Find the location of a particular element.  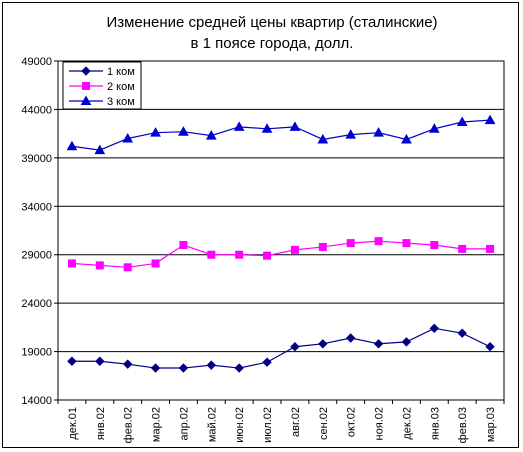

y-tick-label: 44000 is located at coordinates (36, 110).